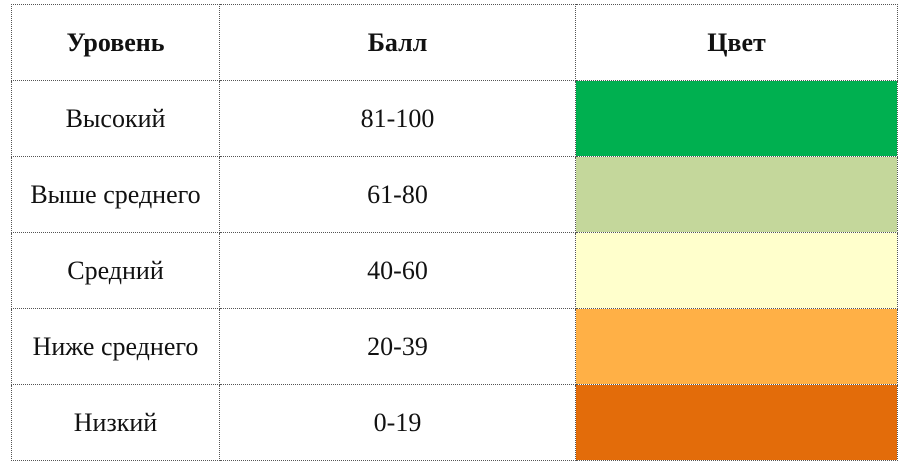 The height and width of the screenshot is (461, 907). I want to click on header-score: Балл, so click(397, 42).